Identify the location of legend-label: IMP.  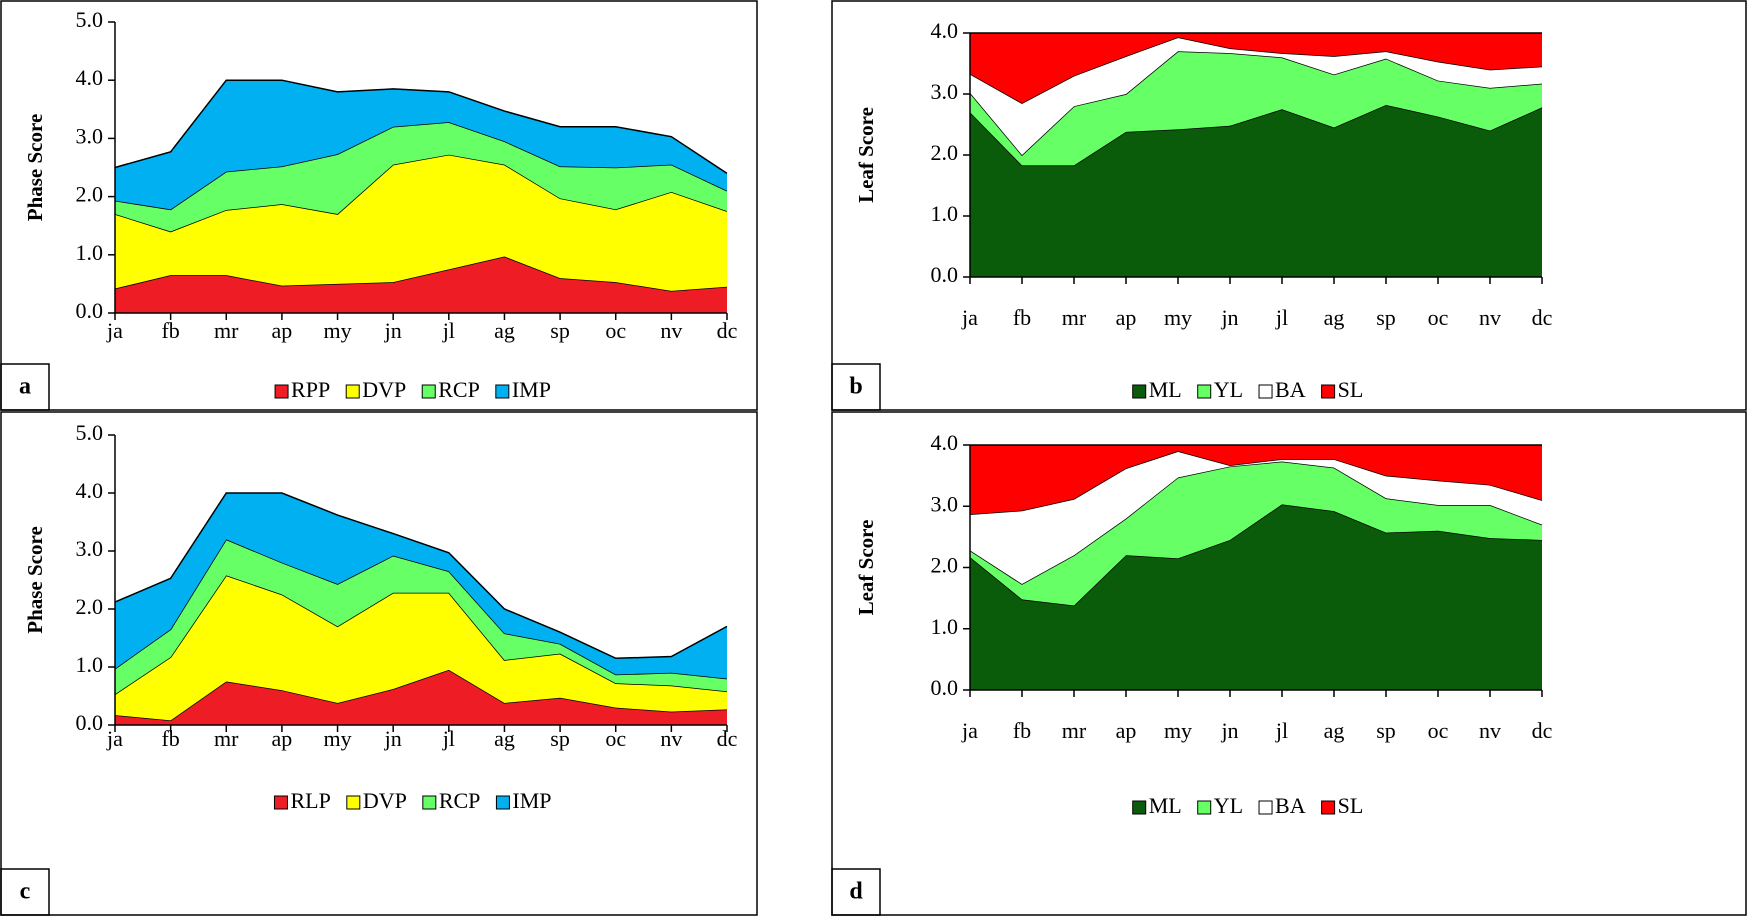
(531, 389).